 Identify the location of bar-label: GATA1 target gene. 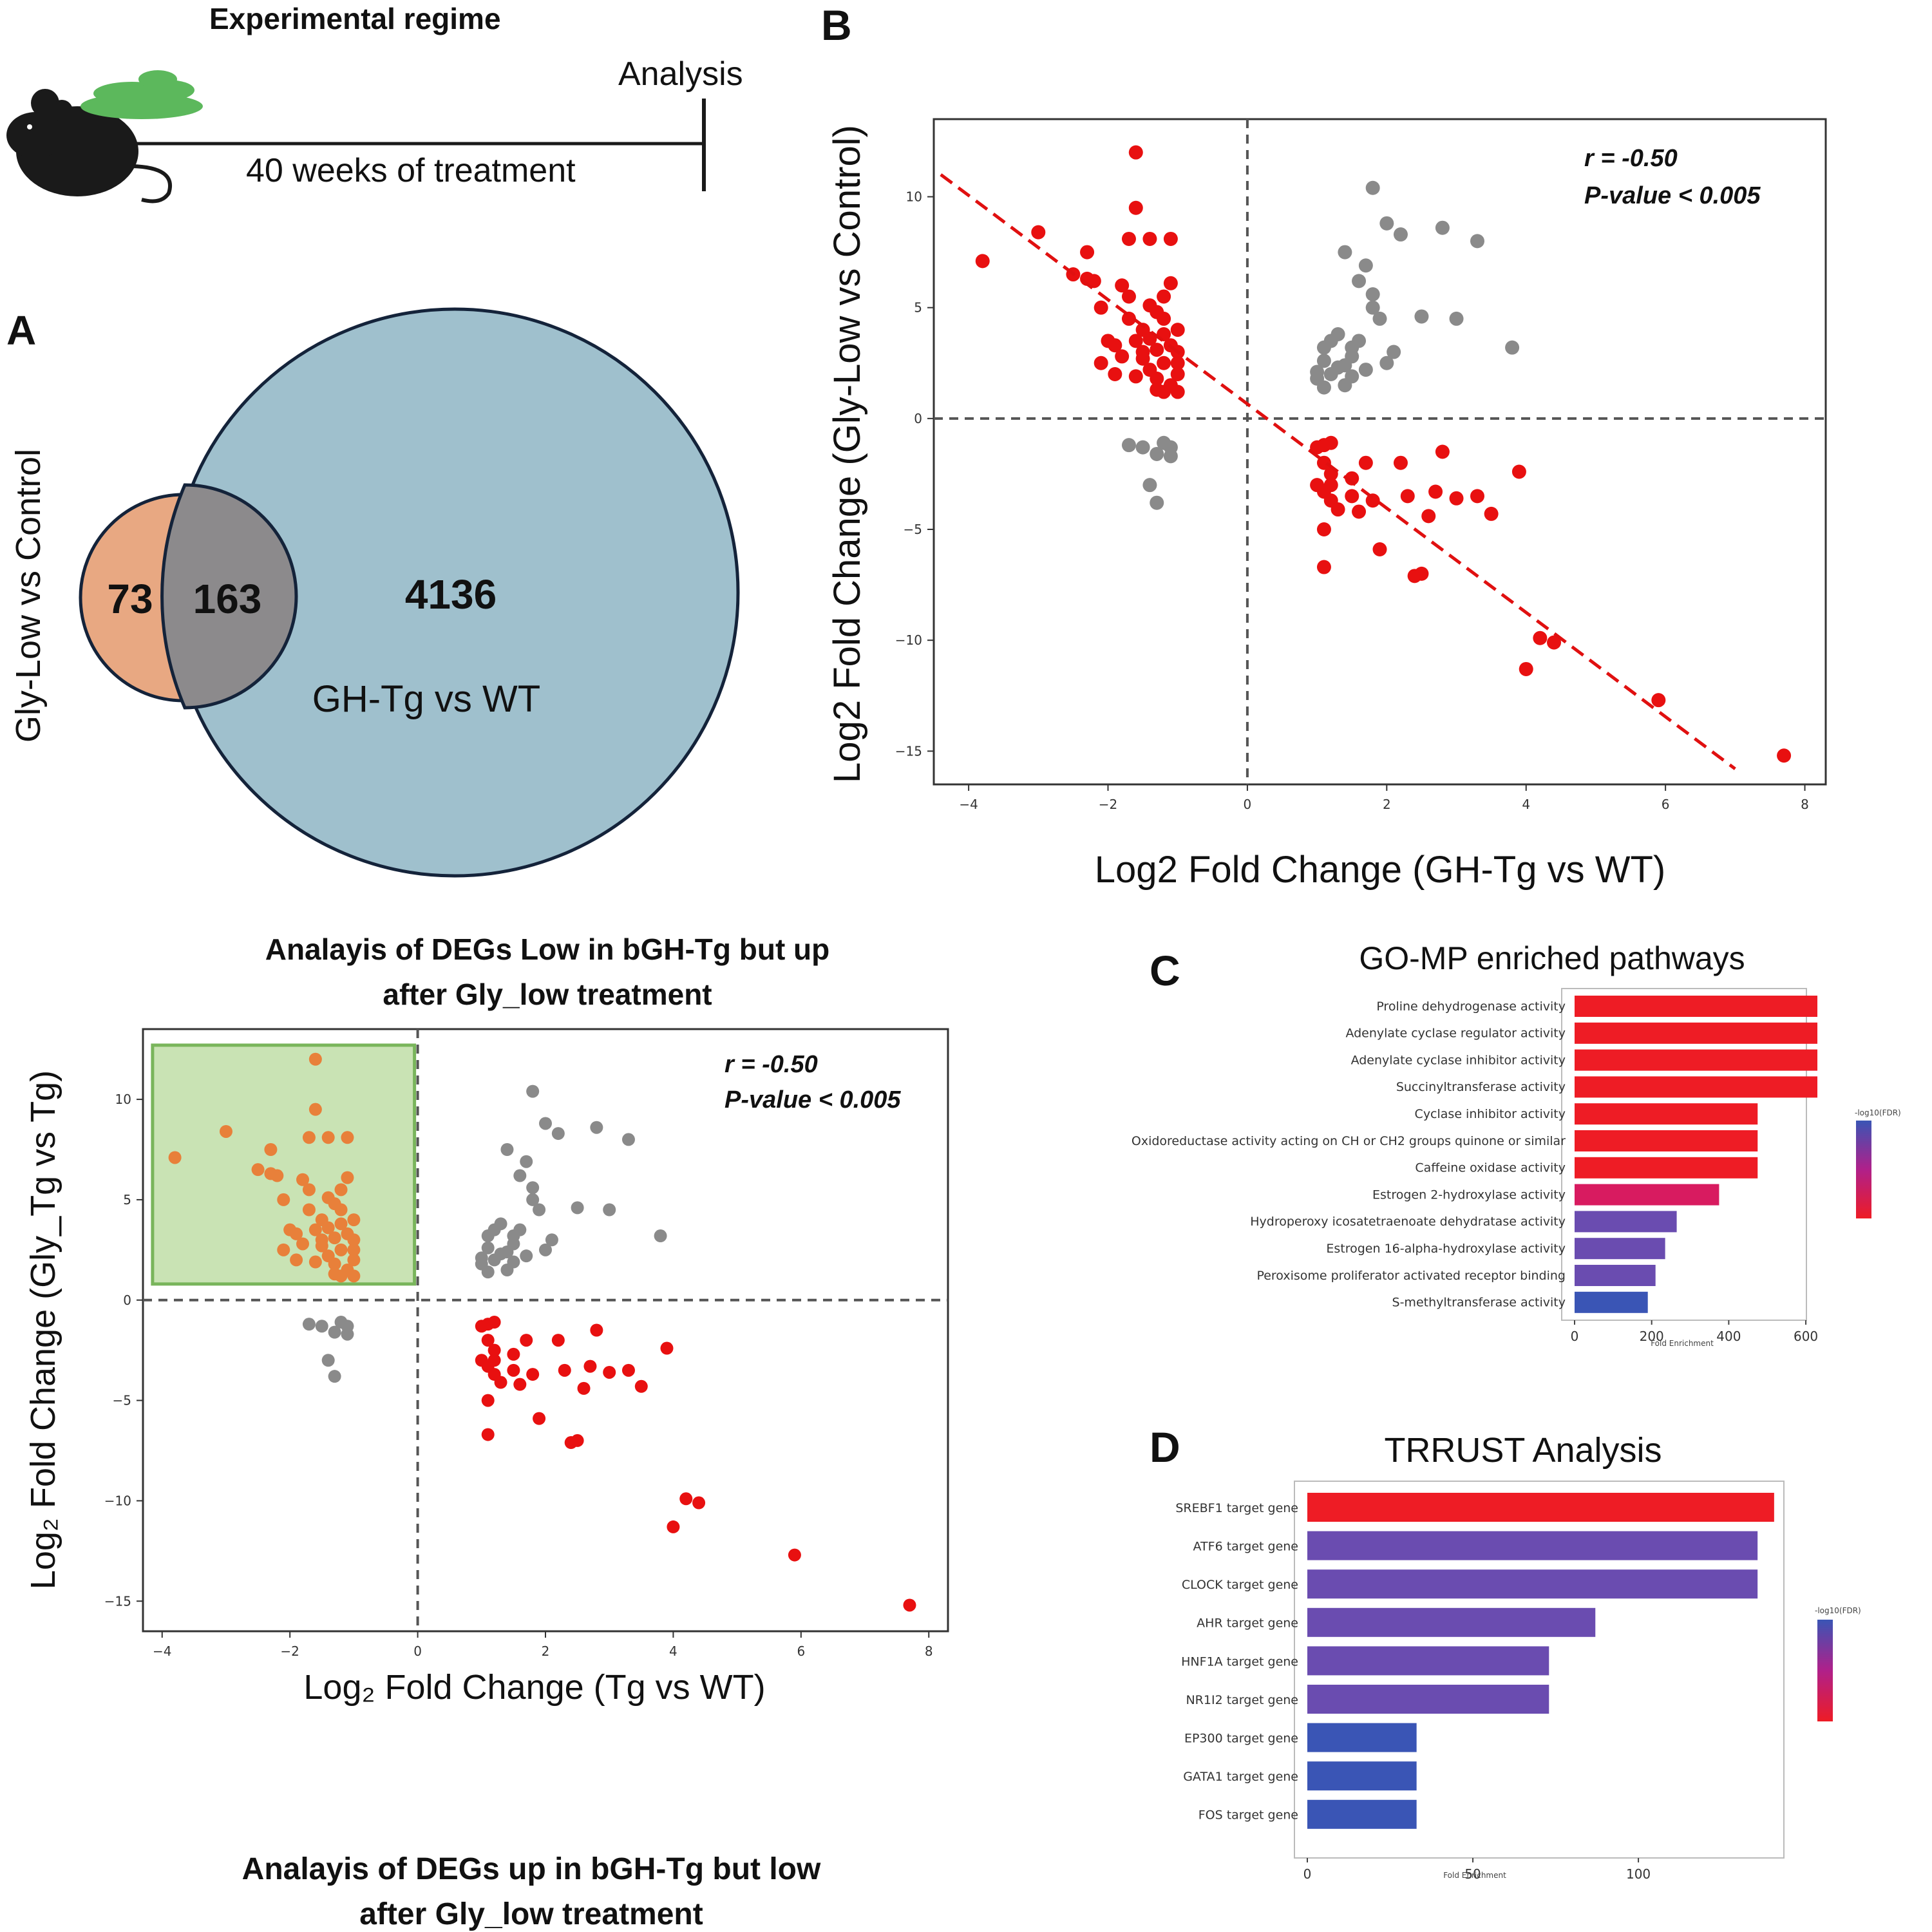
(1240, 1777).